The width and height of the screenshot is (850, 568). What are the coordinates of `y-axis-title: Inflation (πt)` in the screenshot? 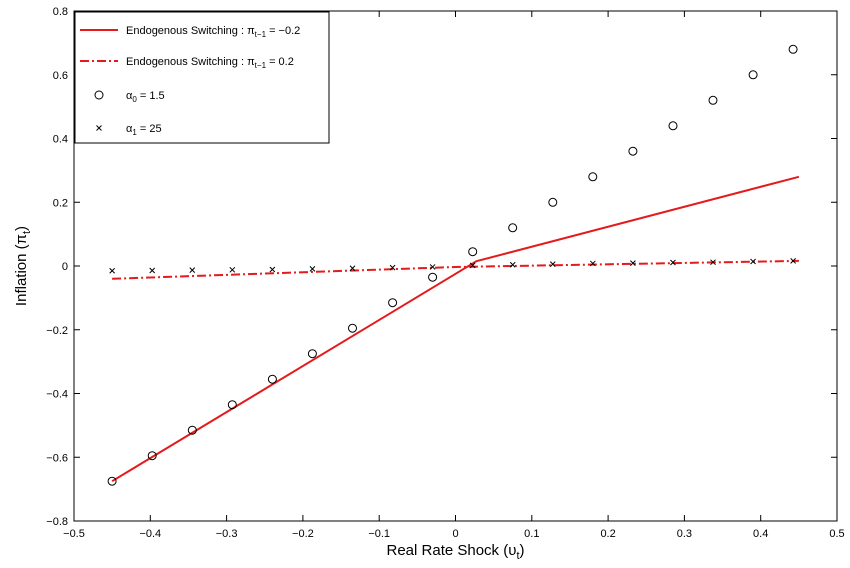 It's located at (23, 266).